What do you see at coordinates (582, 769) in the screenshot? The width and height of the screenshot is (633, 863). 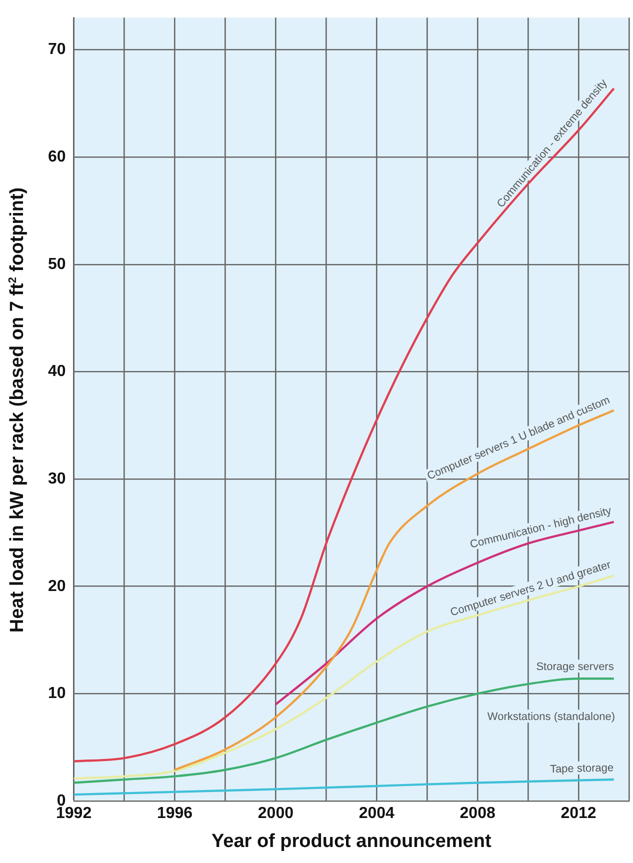 I see `series-label: Tape storage` at bounding box center [582, 769].